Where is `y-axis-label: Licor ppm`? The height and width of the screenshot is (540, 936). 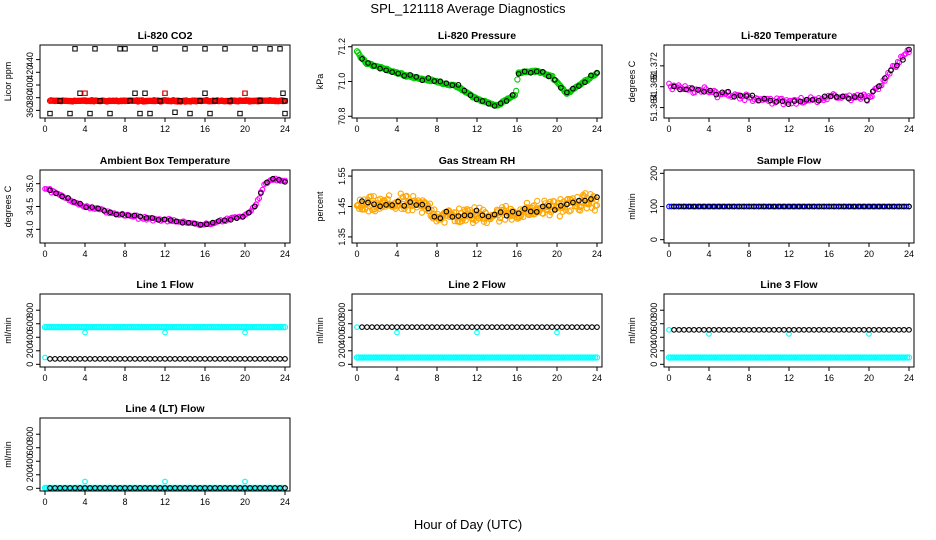 y-axis-label: Licor ppm is located at coordinates (8, 82).